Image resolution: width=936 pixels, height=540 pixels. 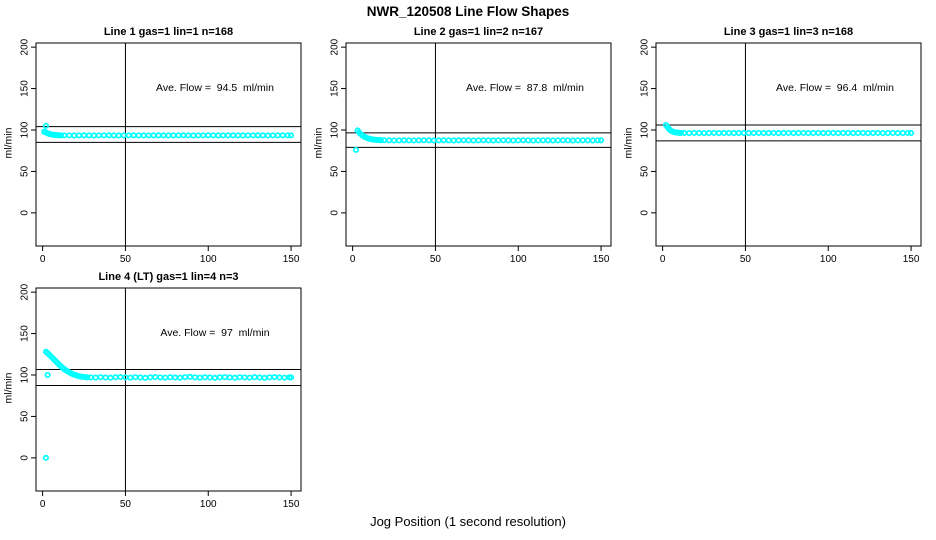 I want to click on x-tick-label: 100, so click(x=518, y=259).